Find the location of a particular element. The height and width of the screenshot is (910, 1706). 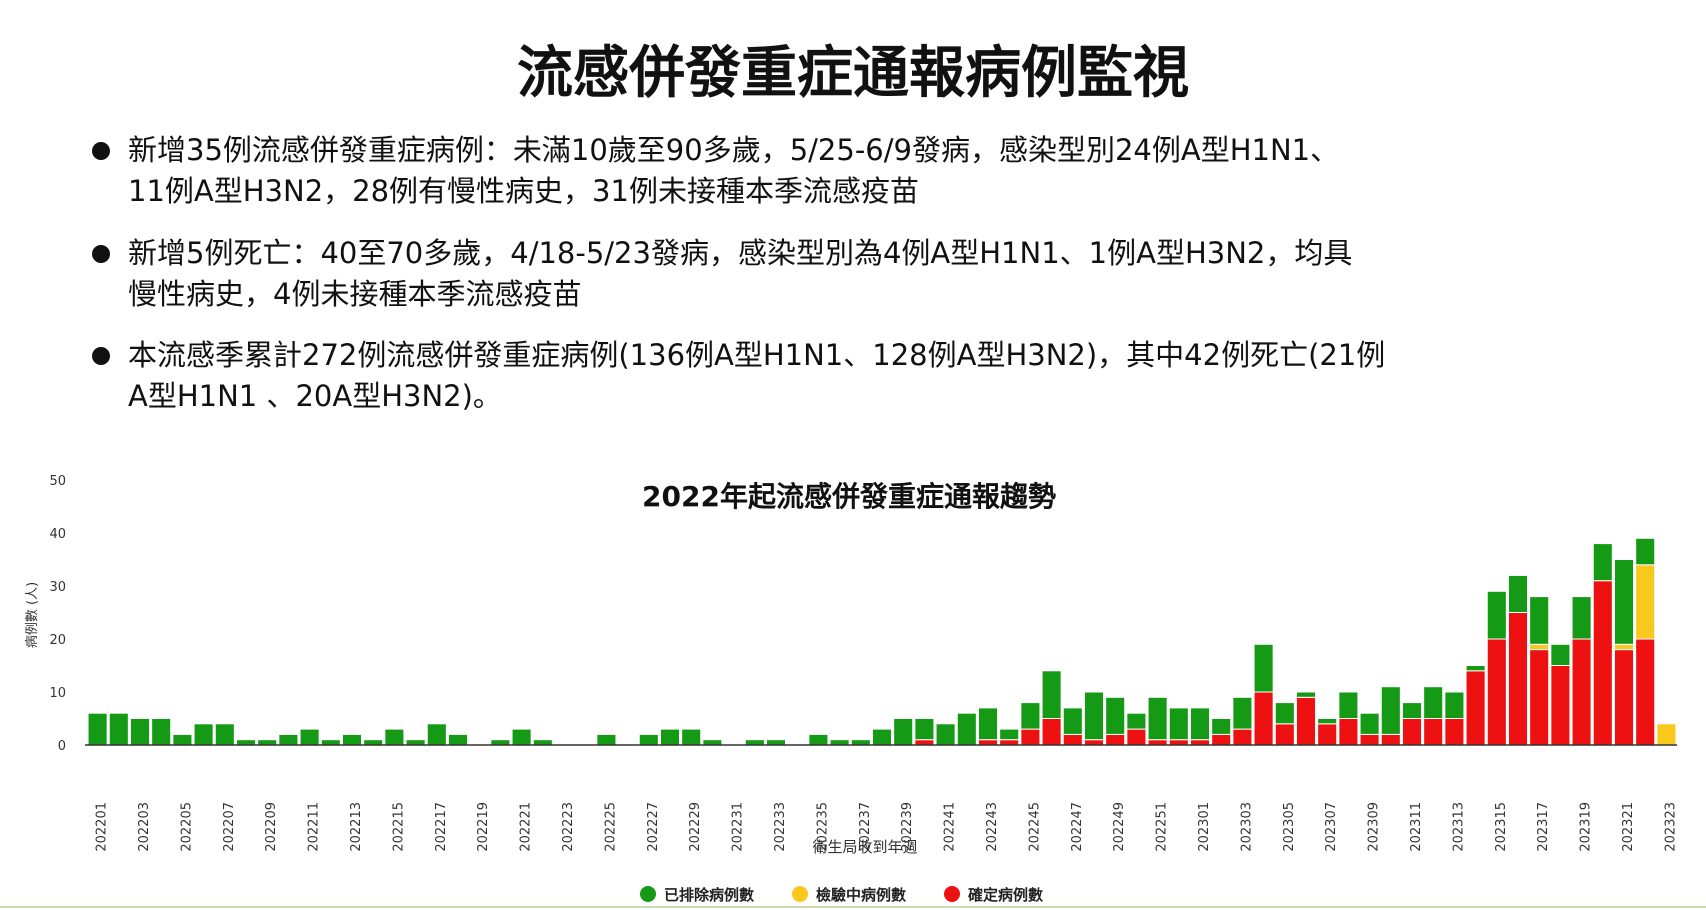

page-title: 流感併發重症通報病例監視 is located at coordinates (853, 73).